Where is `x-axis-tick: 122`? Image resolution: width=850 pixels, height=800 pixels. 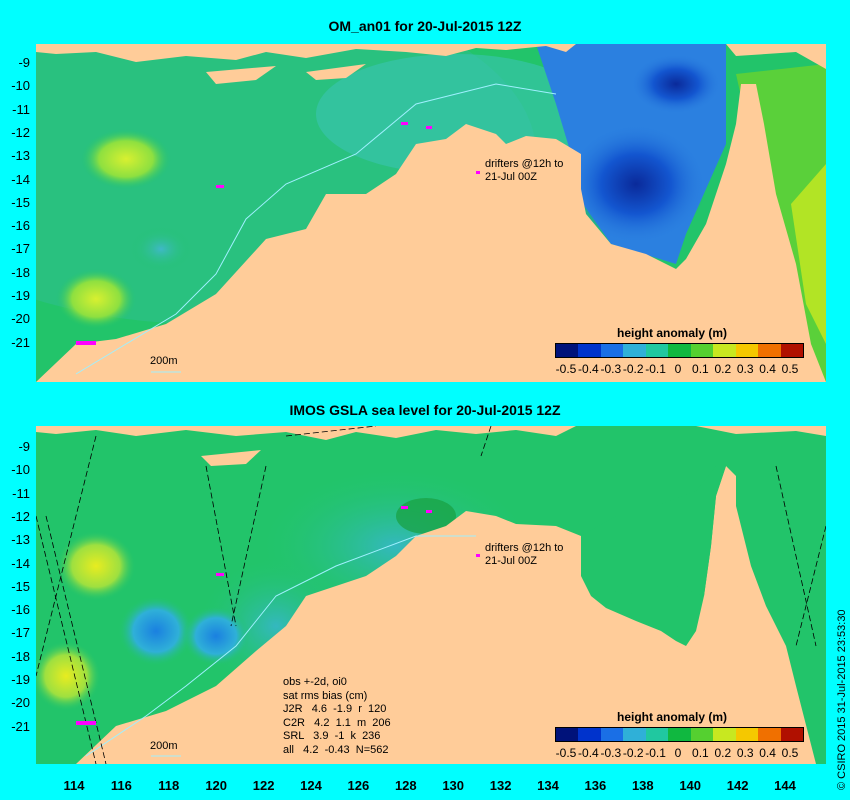
x-axis-tick: 122 is located at coordinates (263, 785).